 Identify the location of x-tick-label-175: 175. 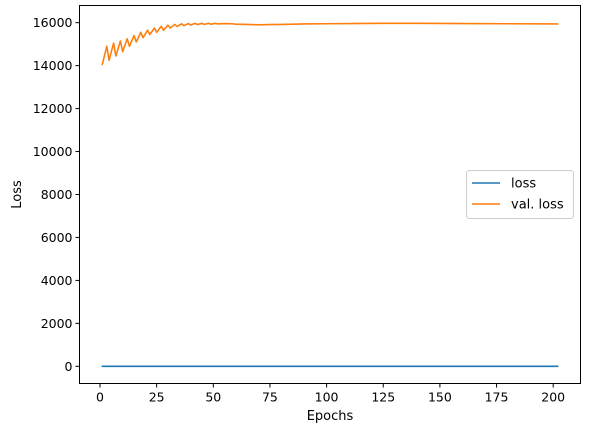
(497, 397).